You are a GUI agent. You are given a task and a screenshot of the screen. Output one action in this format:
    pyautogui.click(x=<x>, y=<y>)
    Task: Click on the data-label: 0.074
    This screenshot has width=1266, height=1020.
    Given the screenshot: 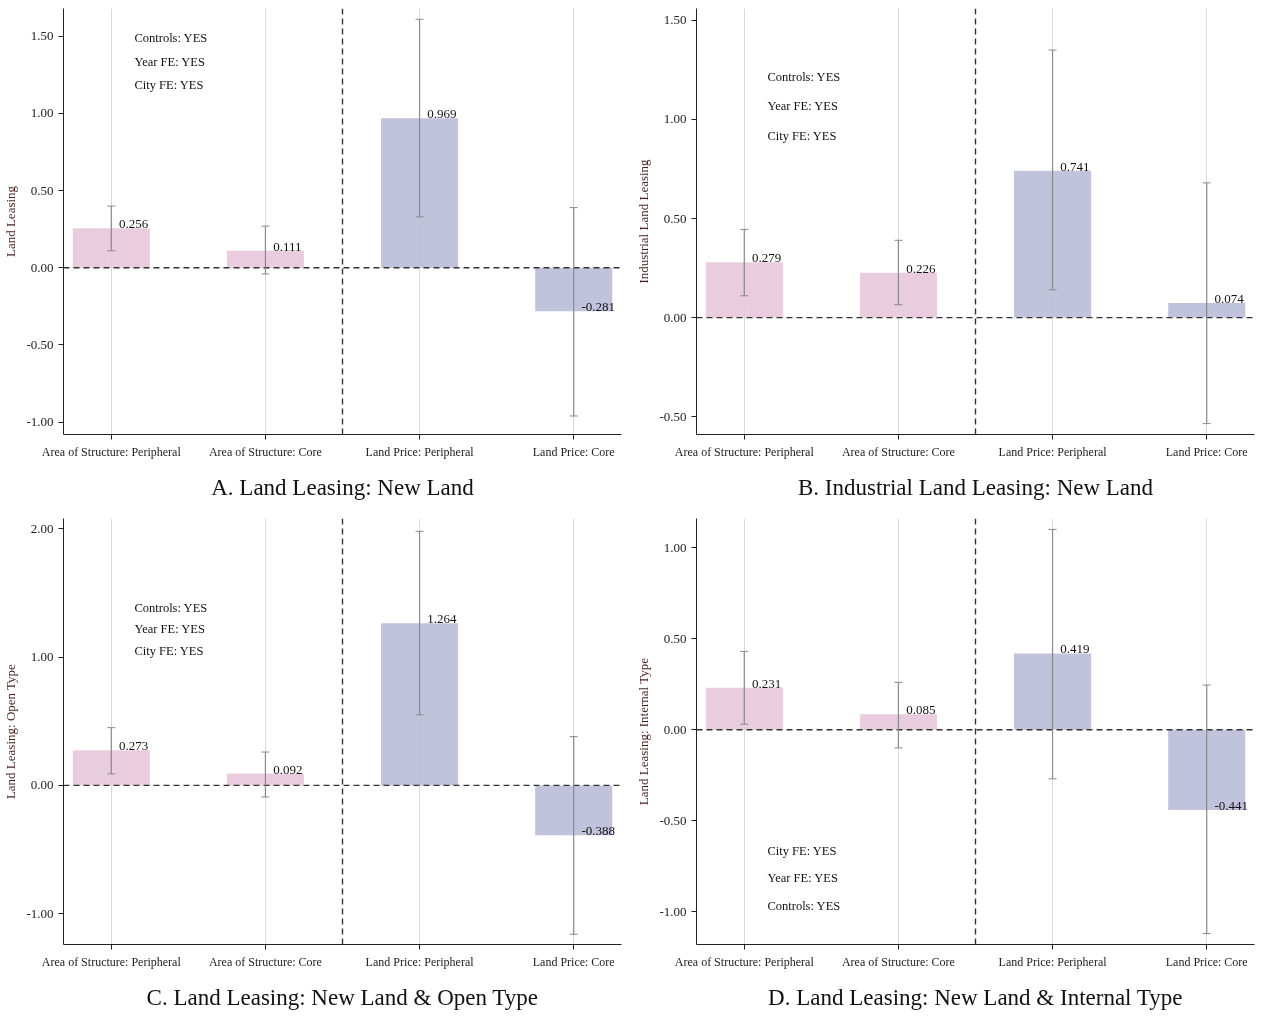 What is the action you would take?
    pyautogui.click(x=1229, y=298)
    